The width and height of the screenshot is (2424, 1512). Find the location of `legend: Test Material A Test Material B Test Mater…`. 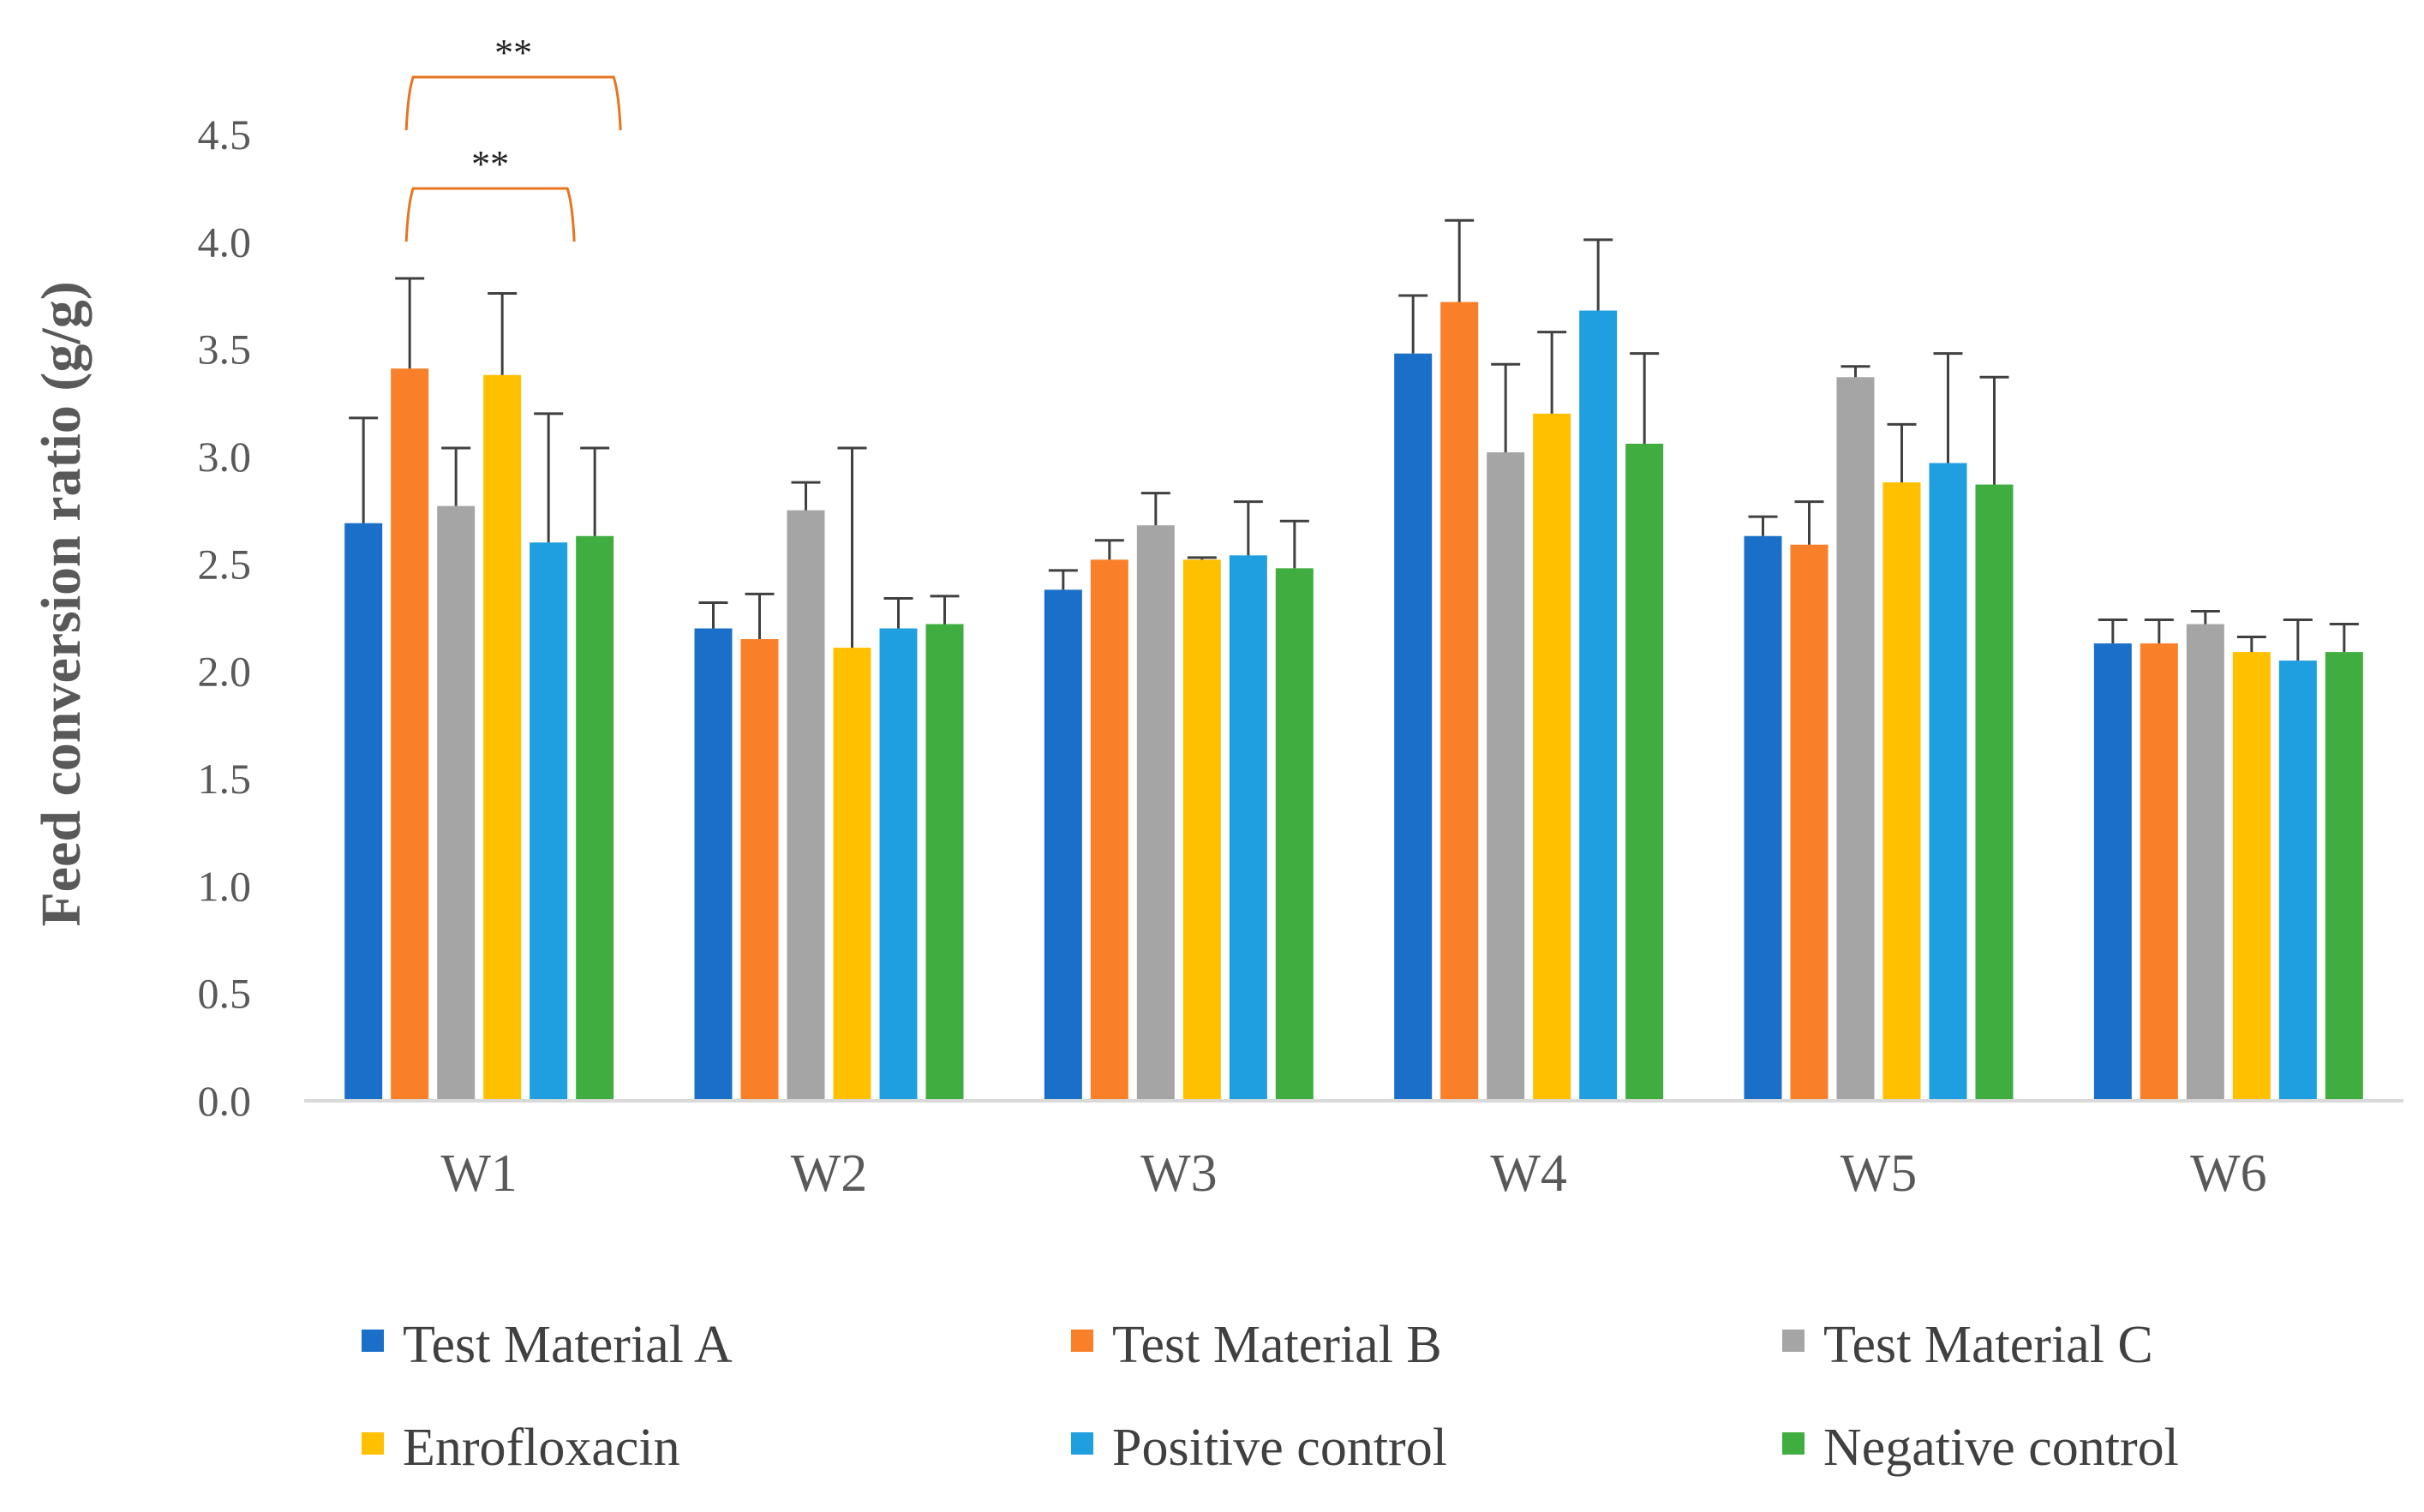

legend: Test Material A Test Material B Test Mater… is located at coordinates (1271, 1396).